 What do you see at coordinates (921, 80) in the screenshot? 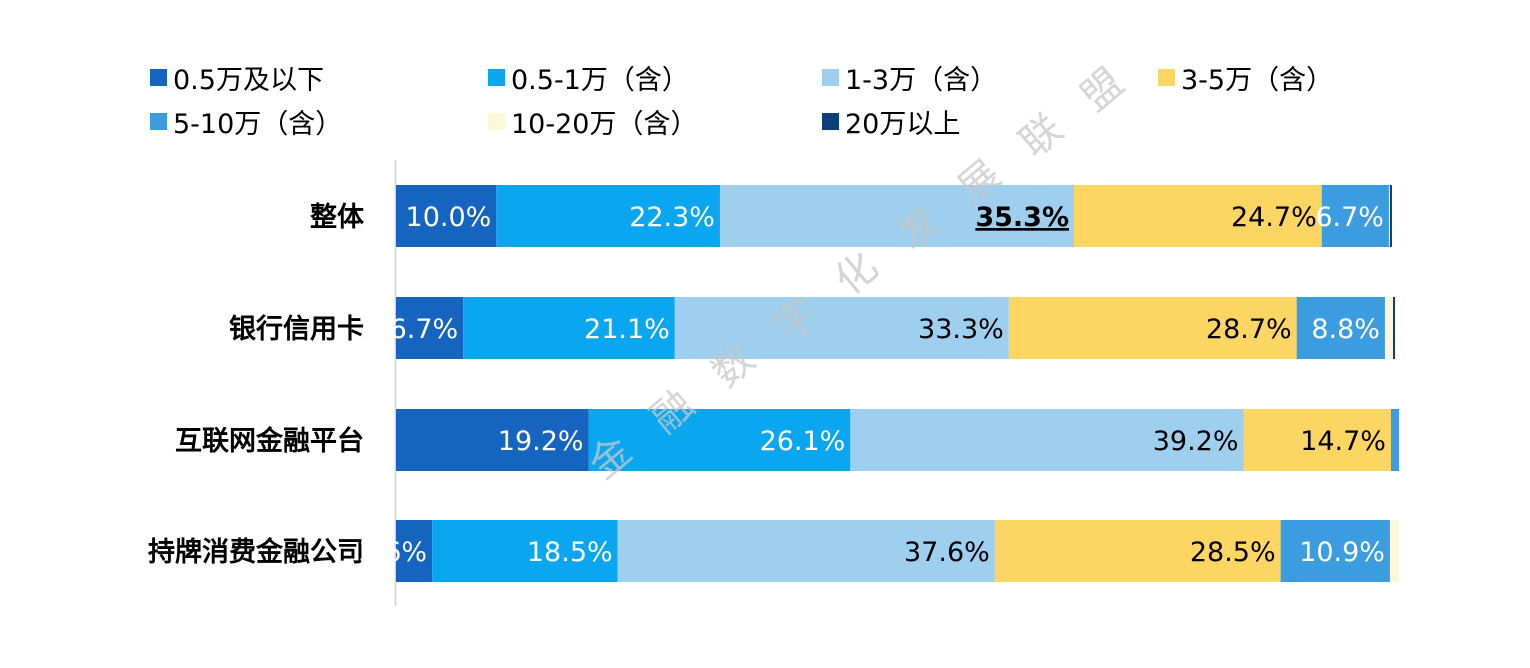
I see `legend-label: 1-3万（含）` at bounding box center [921, 80].